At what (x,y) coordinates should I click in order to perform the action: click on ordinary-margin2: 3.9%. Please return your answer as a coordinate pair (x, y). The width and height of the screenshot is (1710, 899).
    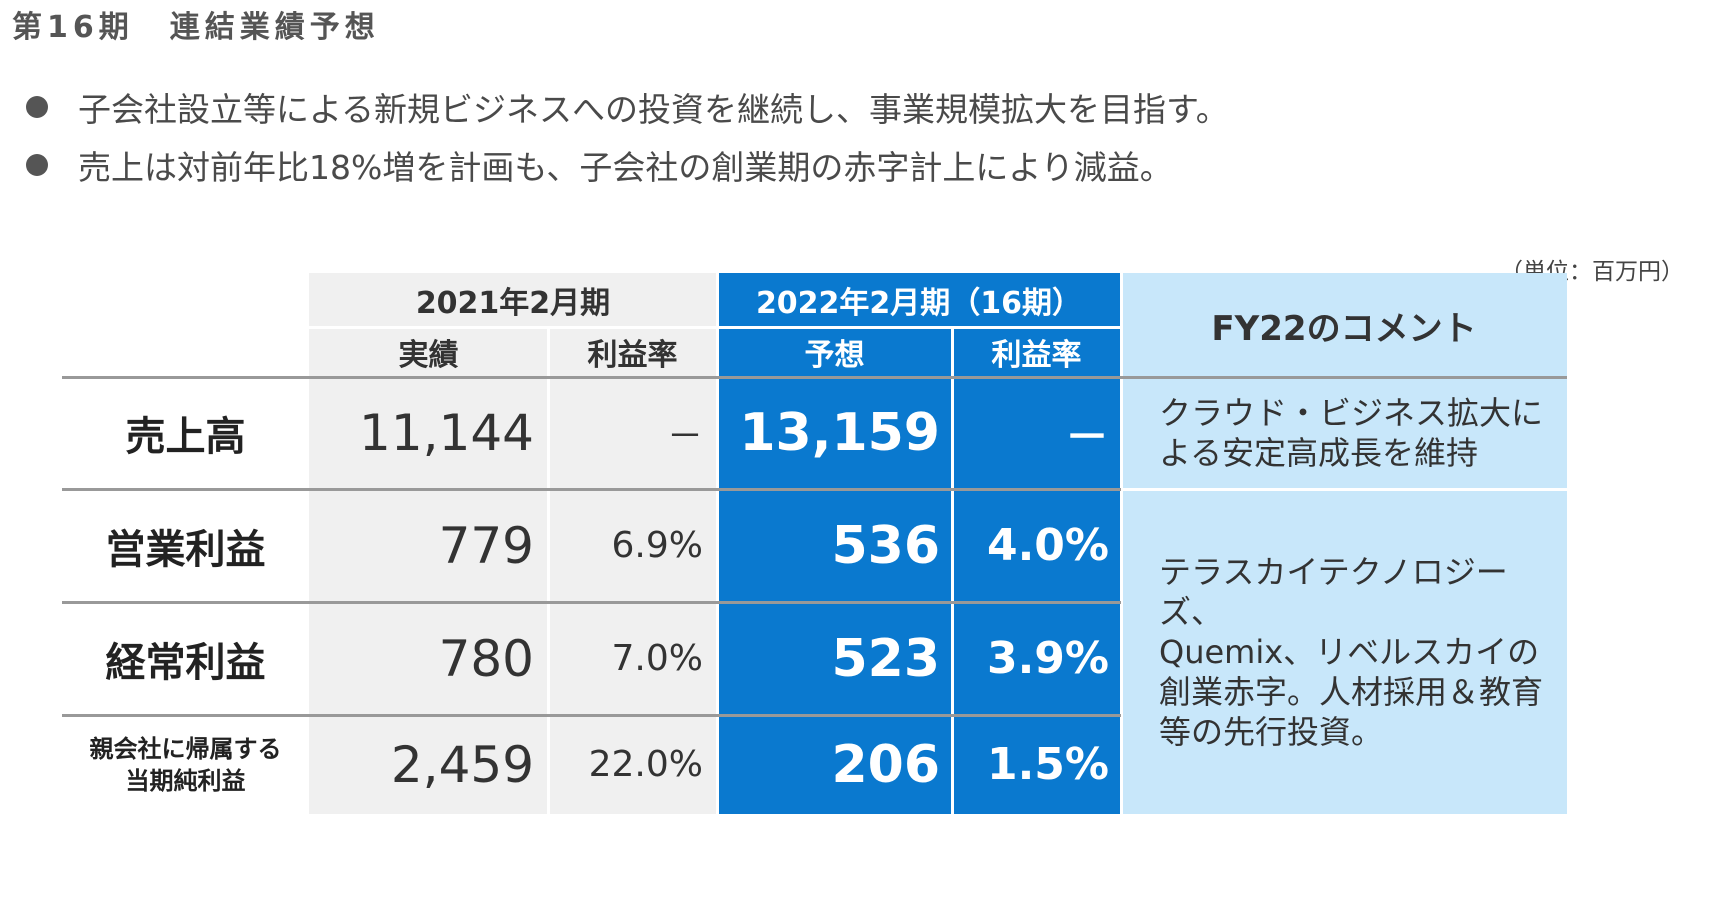
    Looking at the image, I should click on (1036, 658).